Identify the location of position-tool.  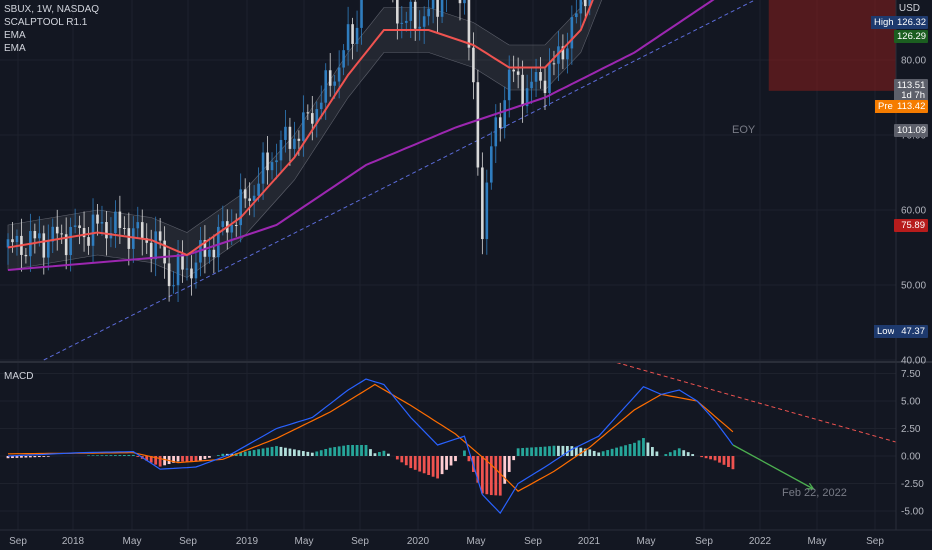
(835, 45).